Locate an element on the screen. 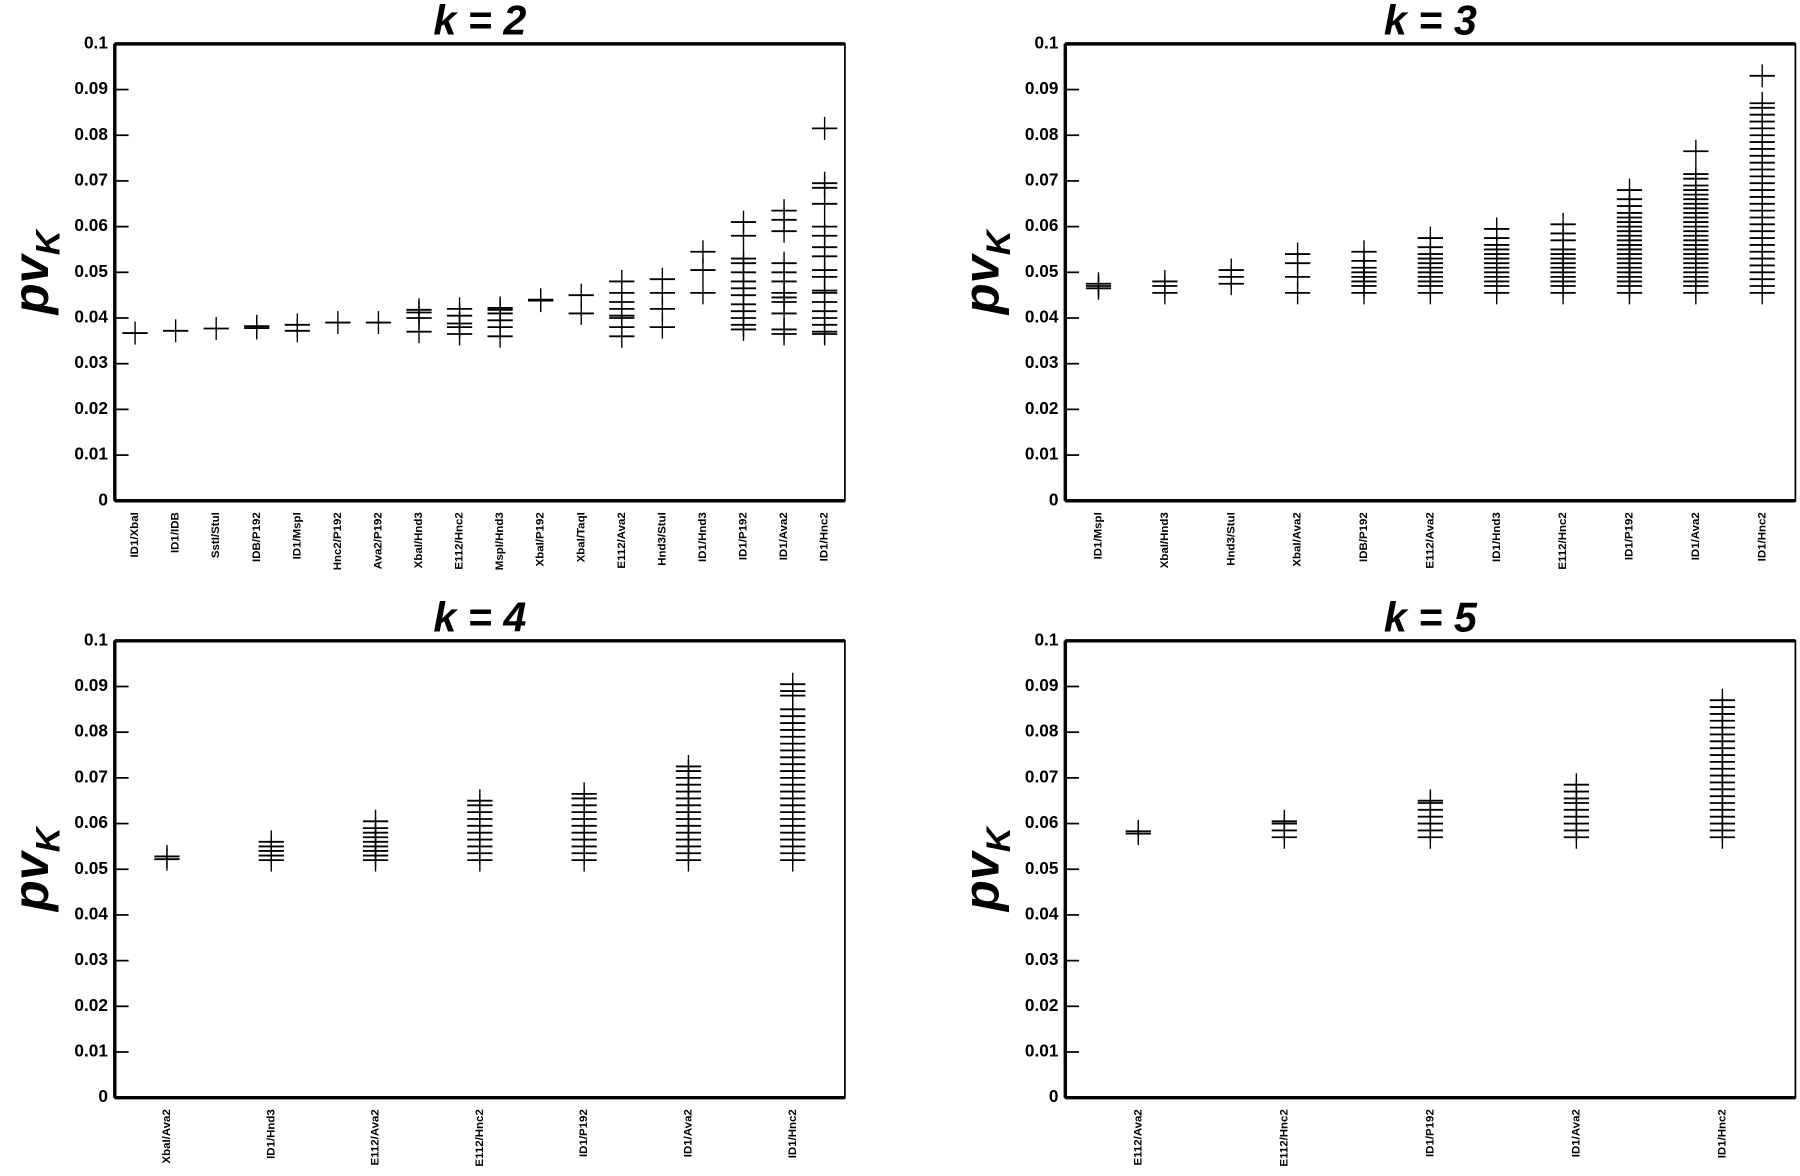  x-tick-label: IDB/P192 is located at coordinates (1364, 537).